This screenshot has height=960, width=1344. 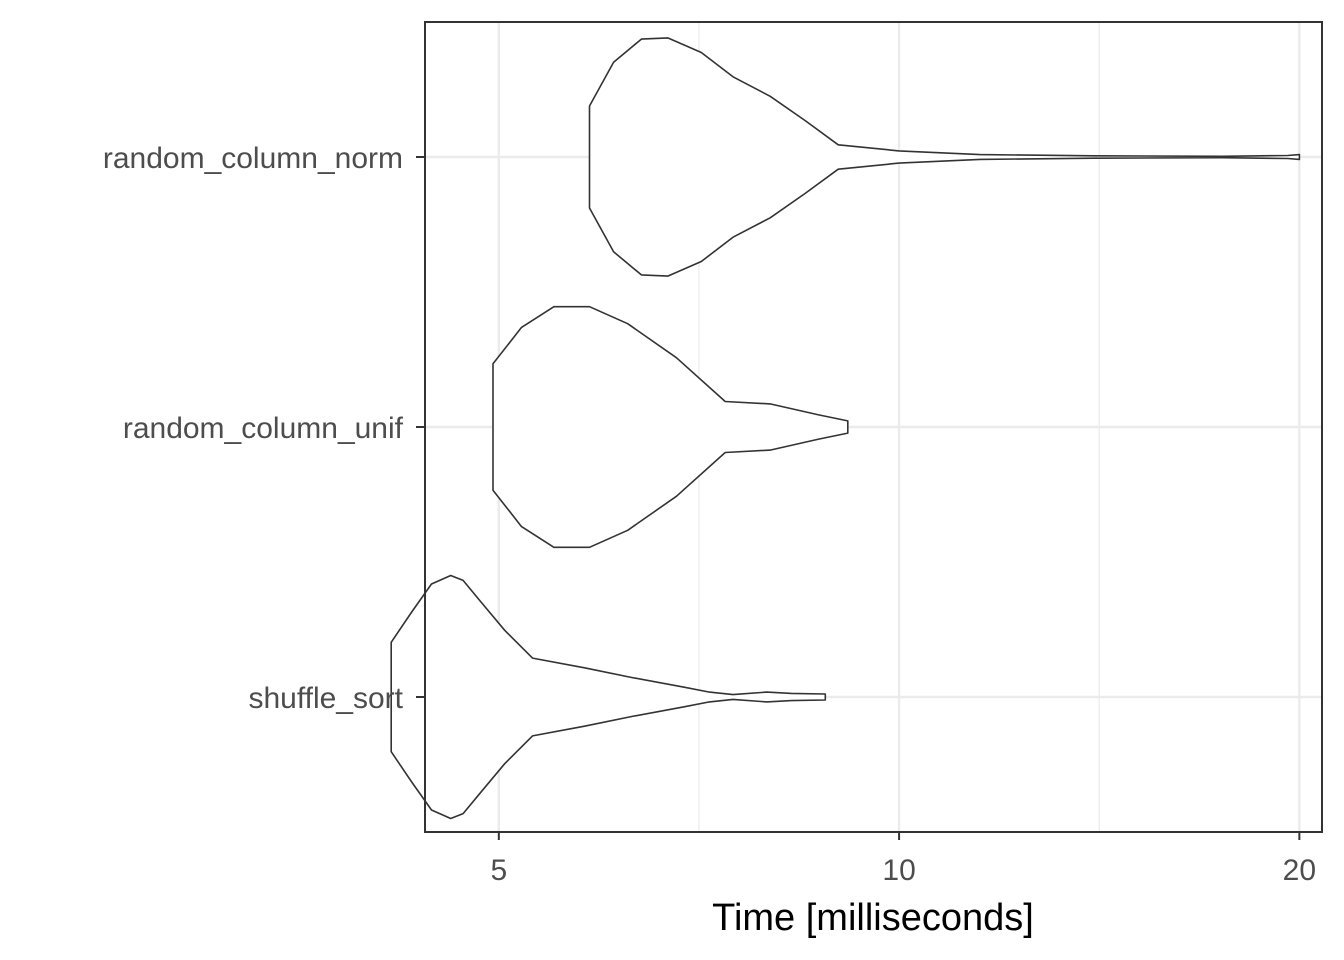 I want to click on y-tick-label: random_column_norm, so click(x=253, y=158).